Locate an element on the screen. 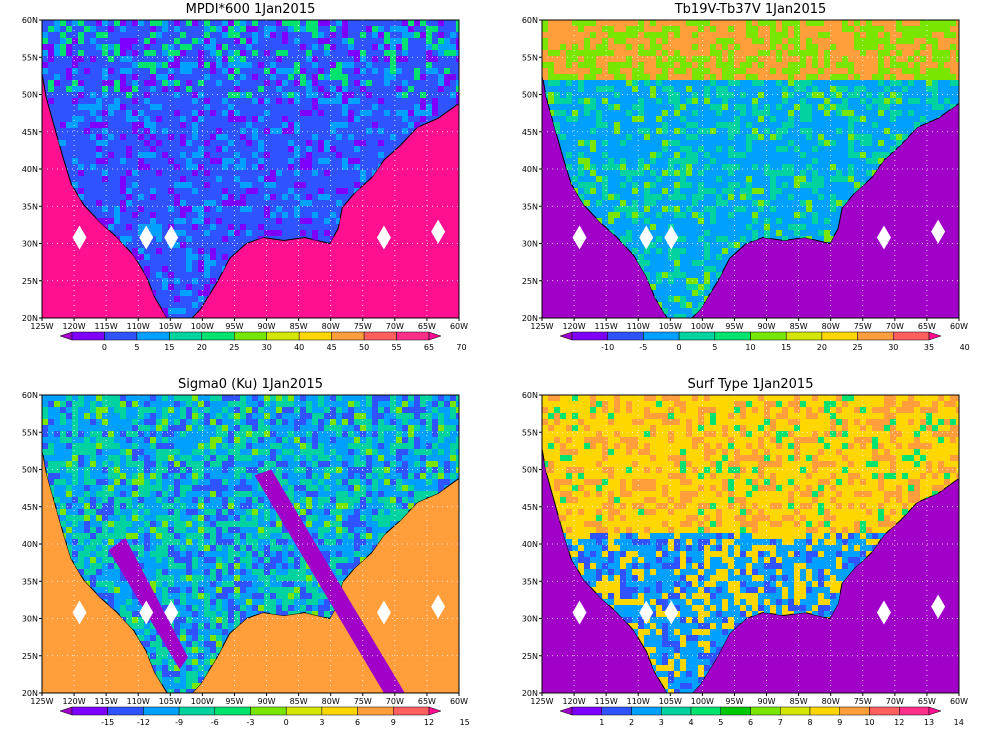 Image resolution: width=1000 pixels, height=754 pixels. colorbar-label: 40 is located at coordinates (965, 347).